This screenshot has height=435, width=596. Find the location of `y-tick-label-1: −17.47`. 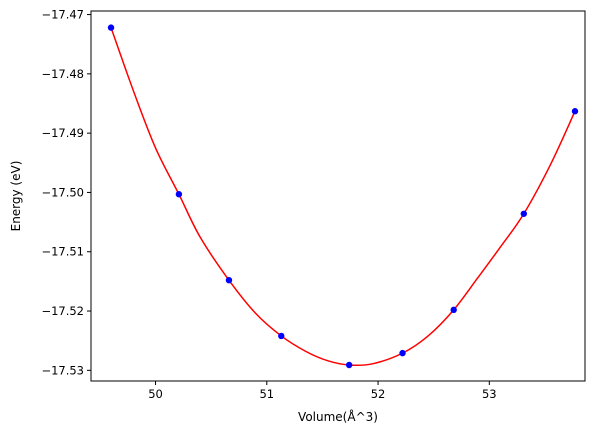

y-tick-label-1: −17.47 is located at coordinates (62, 15).